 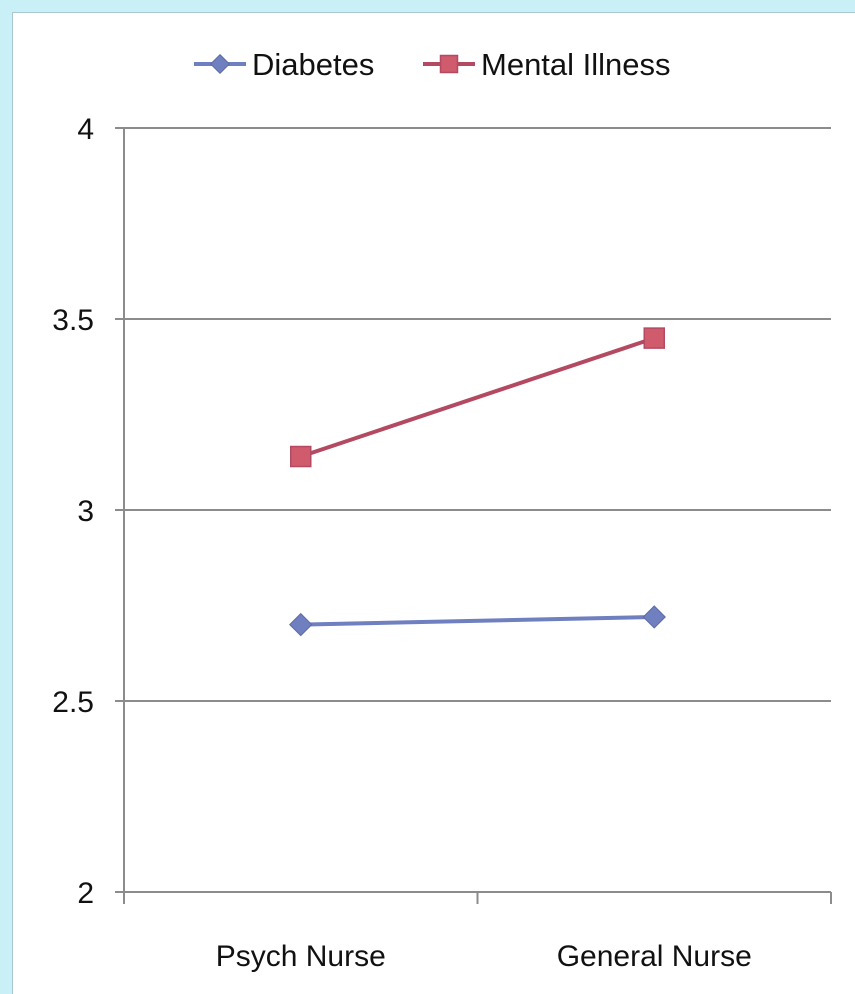 What do you see at coordinates (477, 397) in the screenshot?
I see `series-line-mental-illness` at bounding box center [477, 397].